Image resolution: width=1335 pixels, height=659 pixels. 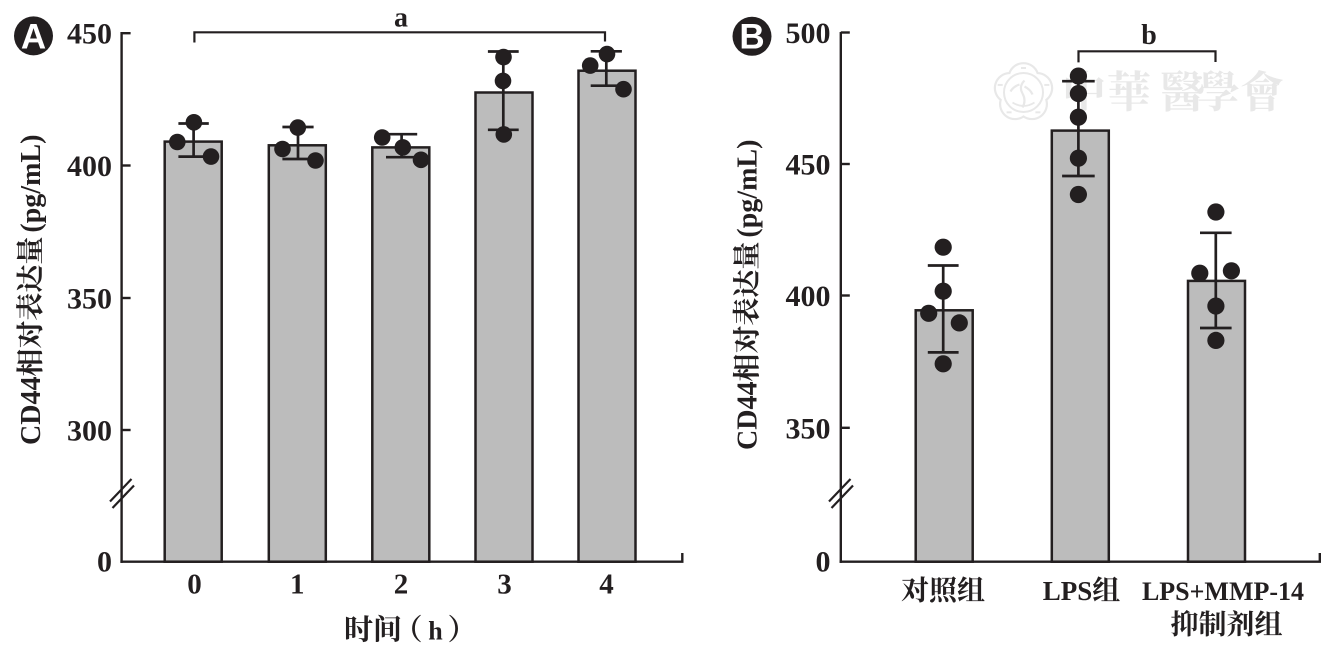 I want to click on svg-text: B, so click(x=751, y=37).